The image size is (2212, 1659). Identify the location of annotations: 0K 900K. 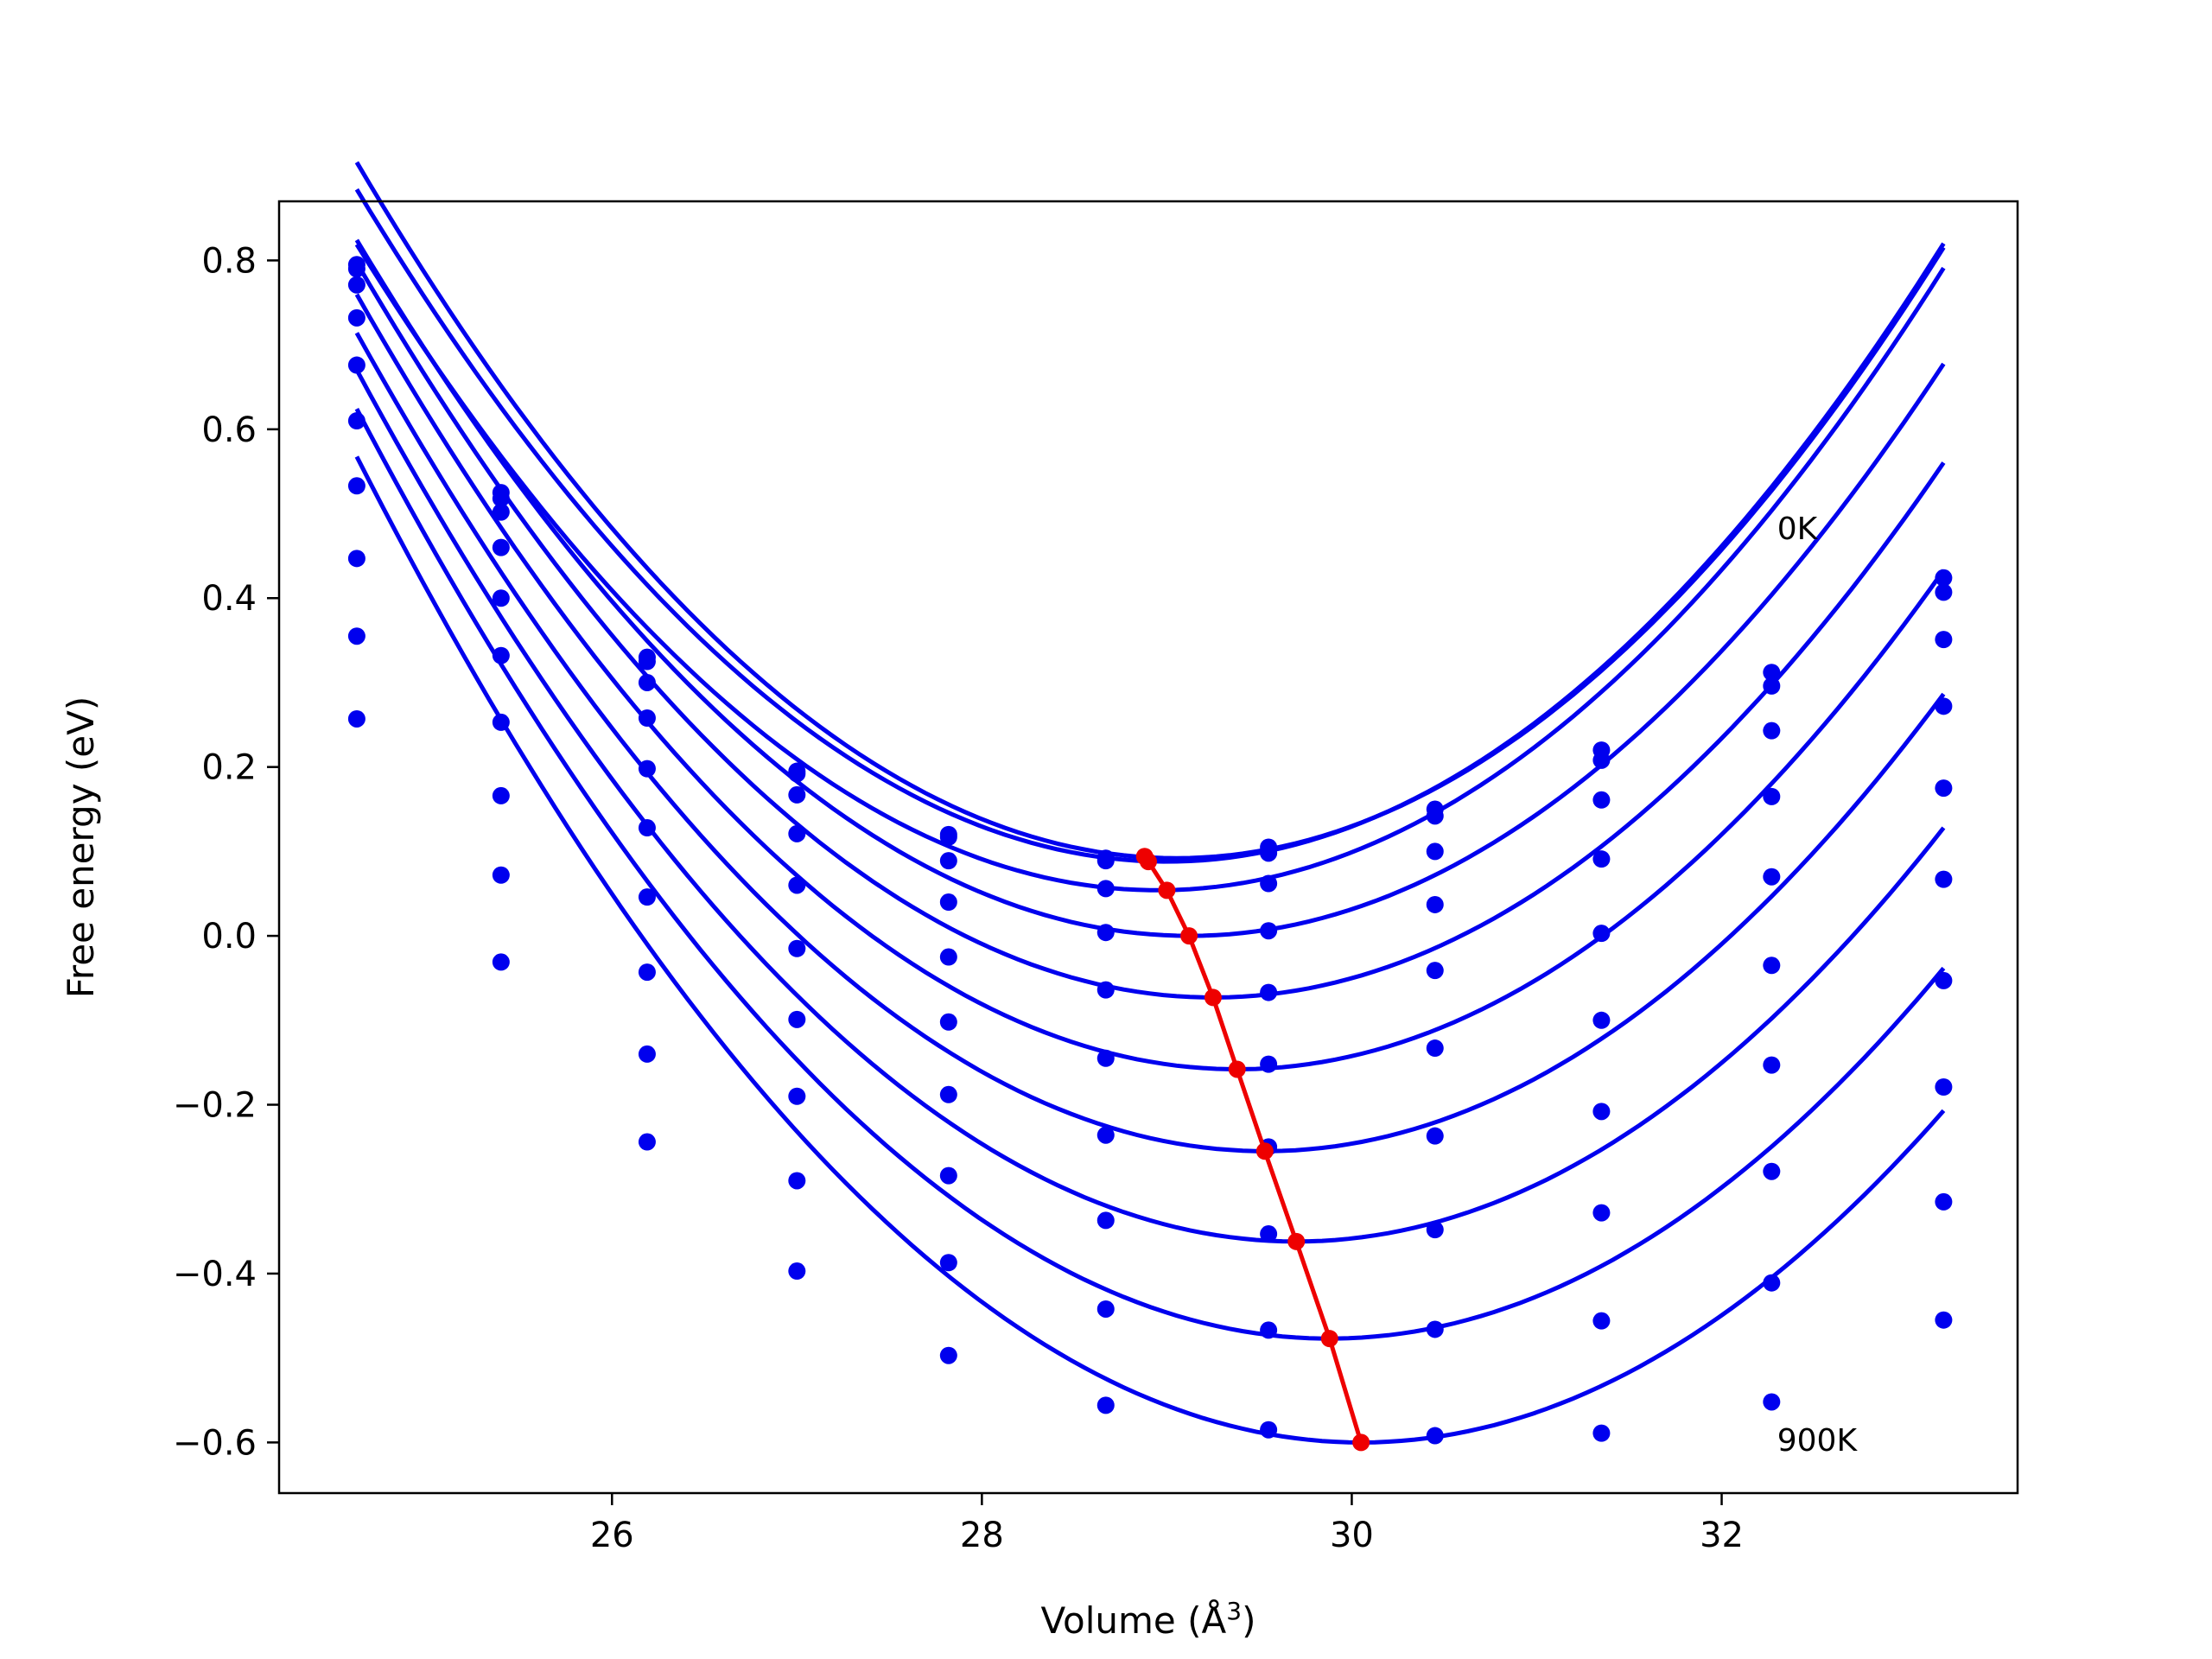
(1818, 986).